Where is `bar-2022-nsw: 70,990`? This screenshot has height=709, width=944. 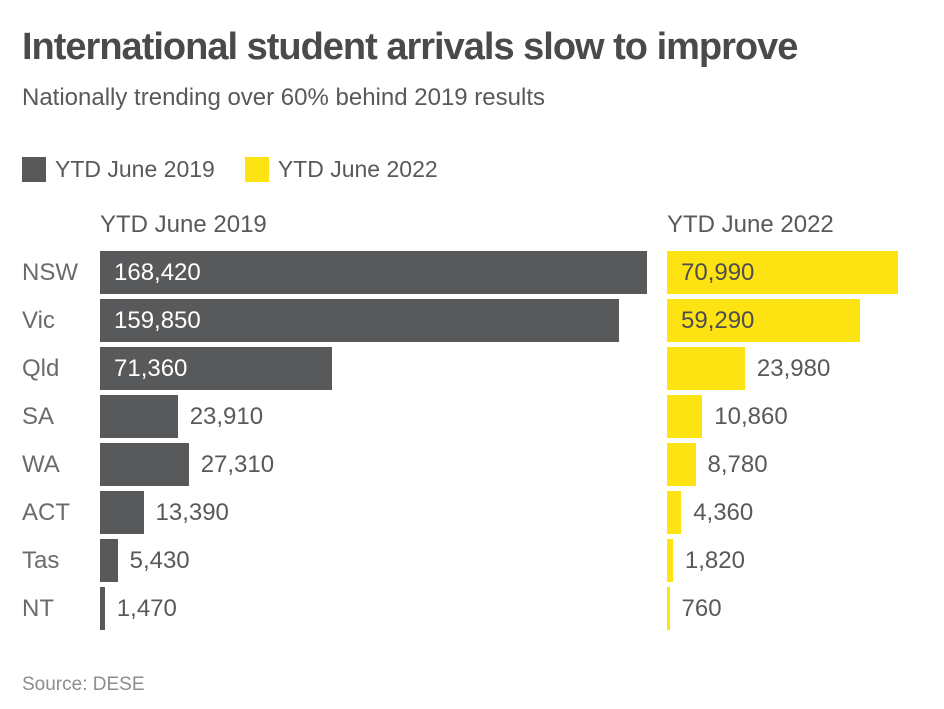 bar-2022-nsw: 70,990 is located at coordinates (782, 272).